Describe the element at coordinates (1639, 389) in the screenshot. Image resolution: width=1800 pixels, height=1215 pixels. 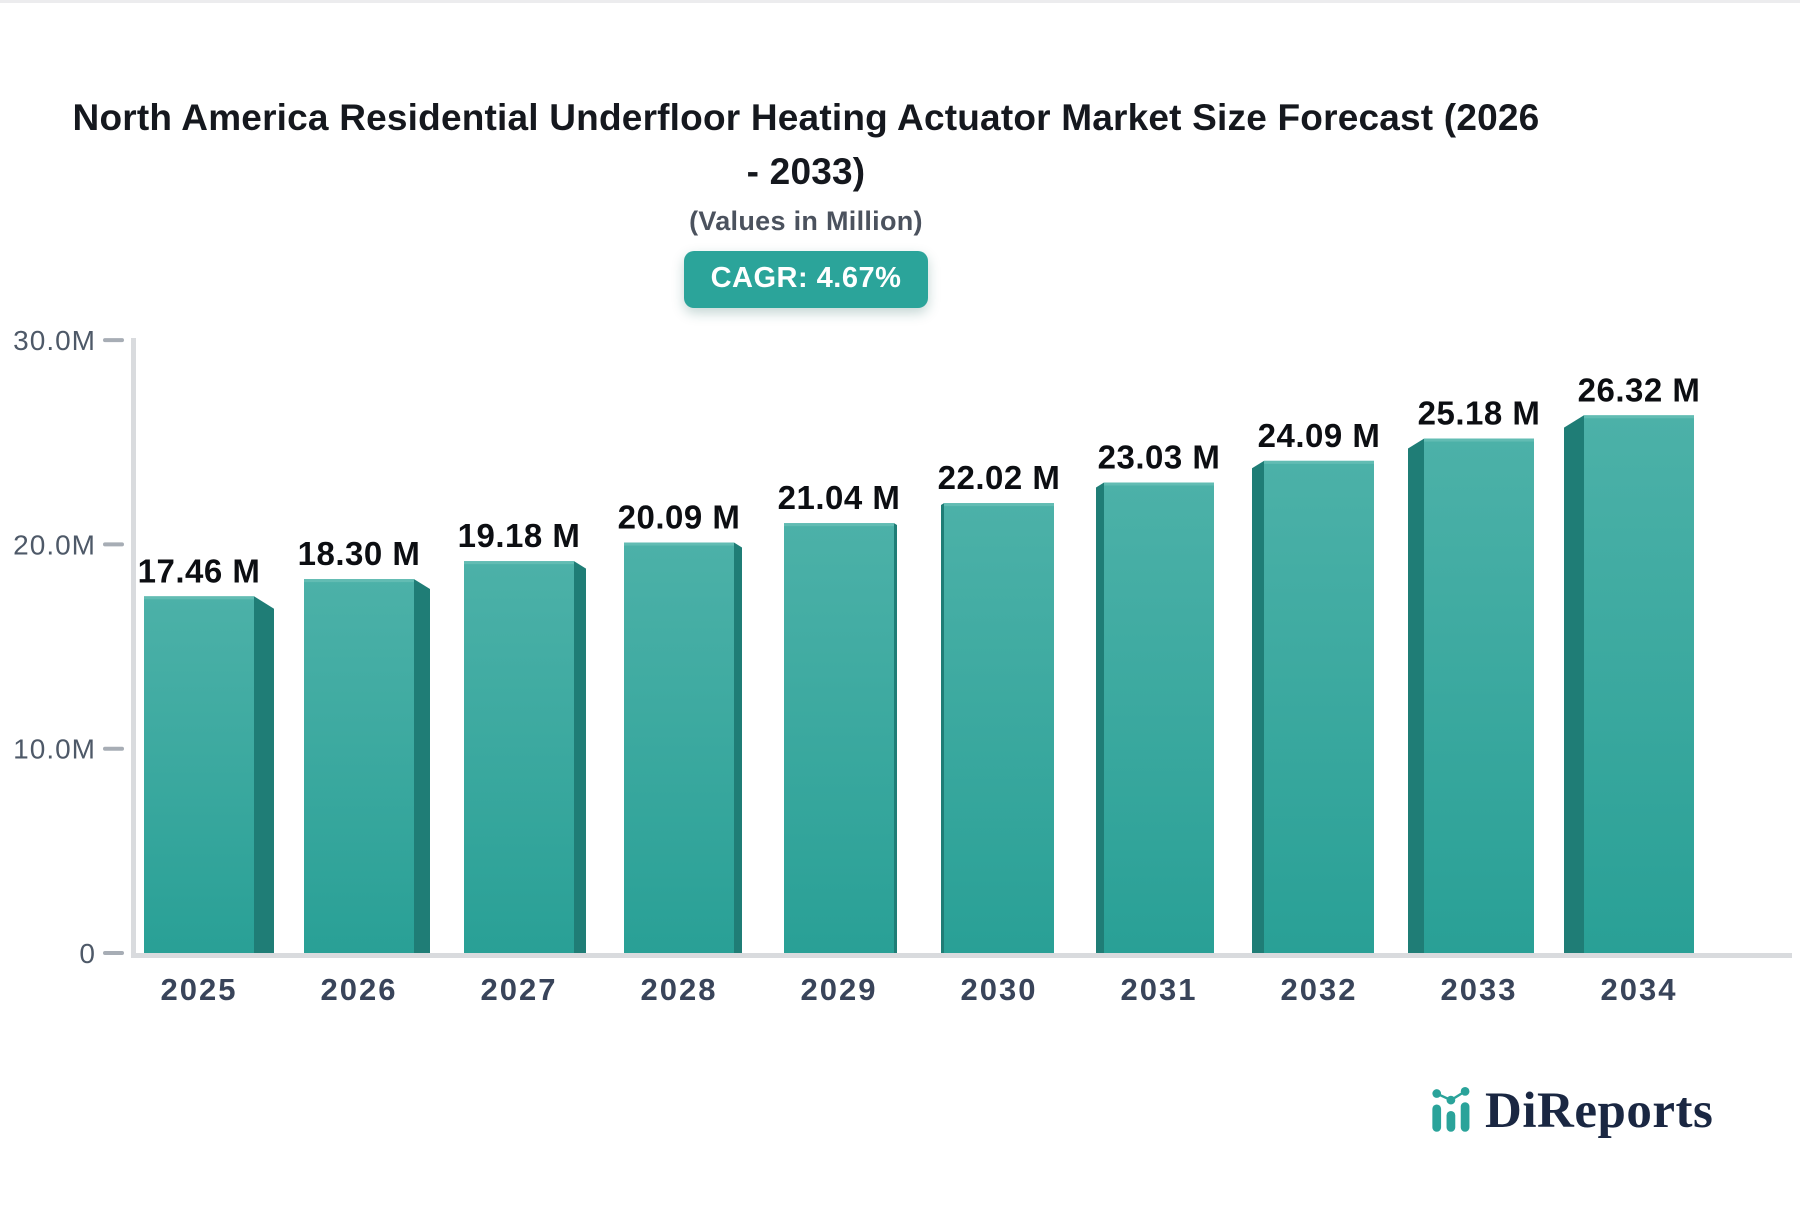
I see `bar-value-label: 26.32 M` at that location.